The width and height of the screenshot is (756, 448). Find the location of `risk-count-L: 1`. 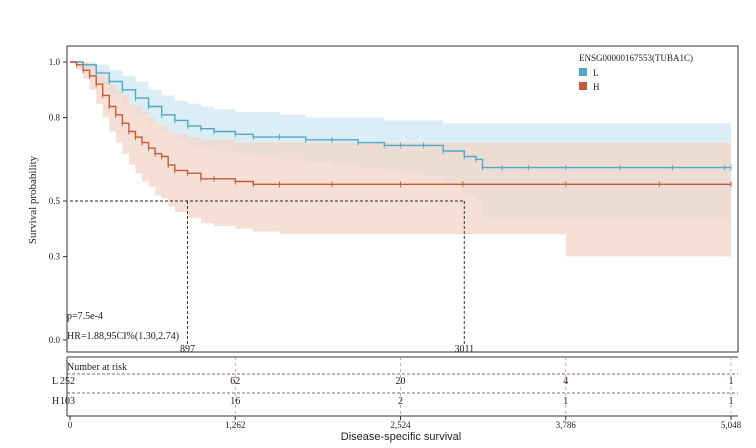

risk-count-L: 1 is located at coordinates (731, 381).